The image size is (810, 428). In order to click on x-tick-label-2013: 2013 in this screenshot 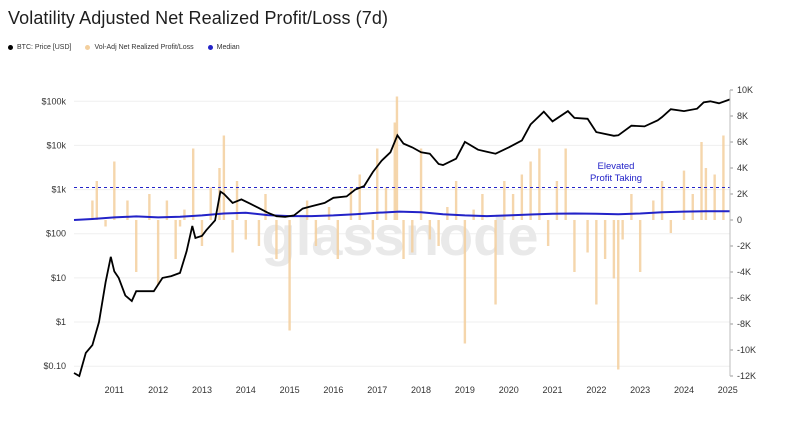, I will do `click(202, 390)`.